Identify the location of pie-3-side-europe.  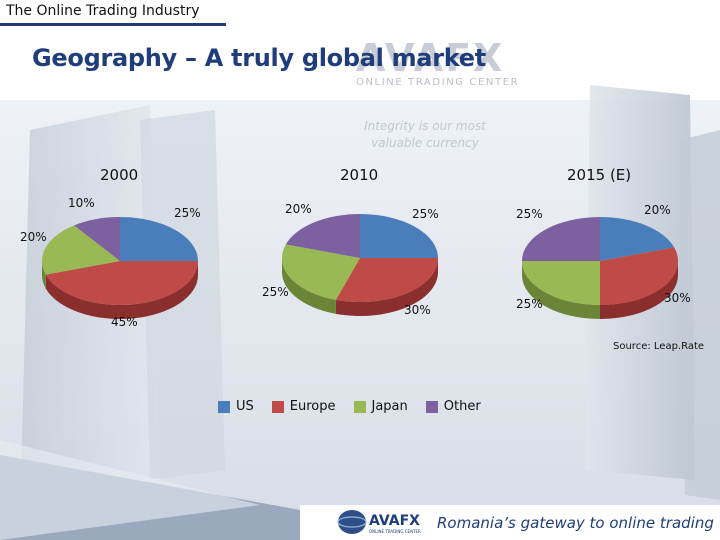
(639, 290).